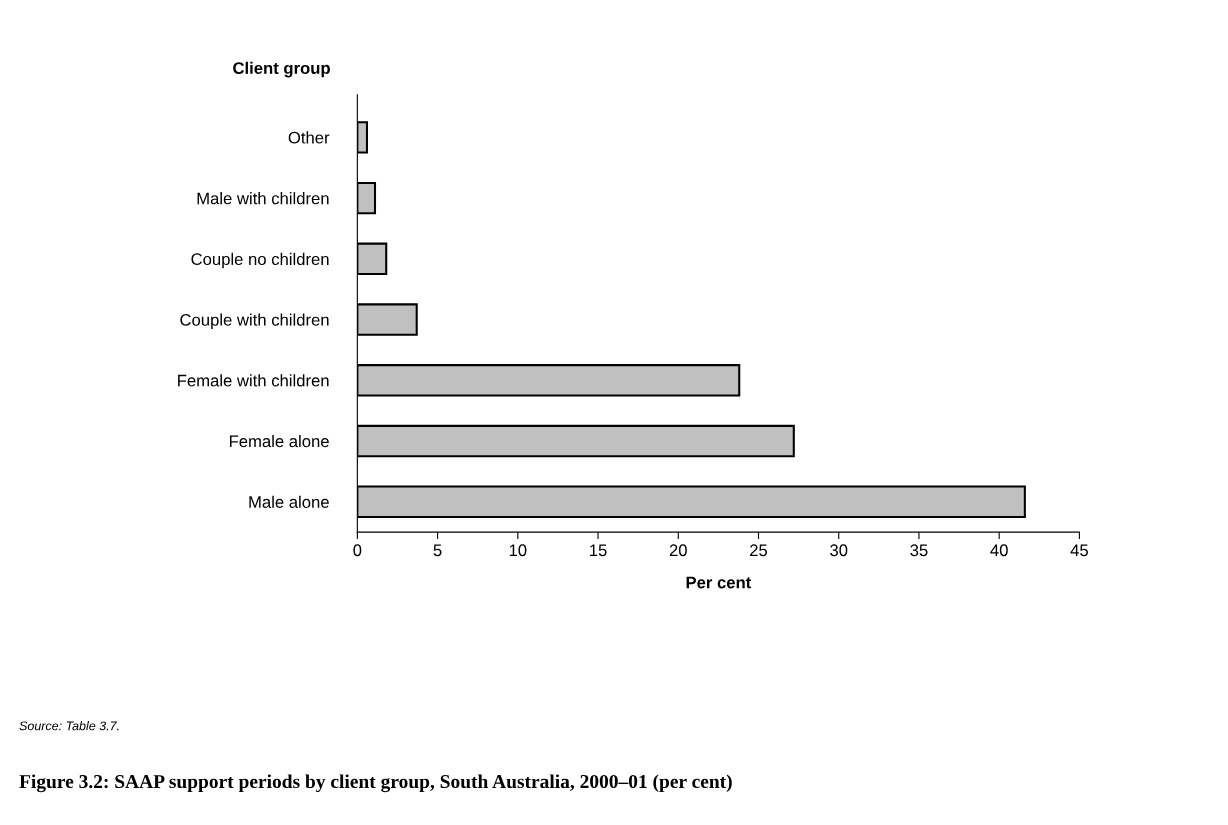 This screenshot has width=1228, height=825. Describe the element at coordinates (437, 550) in the screenshot. I see `x-tick-label: 5` at that location.